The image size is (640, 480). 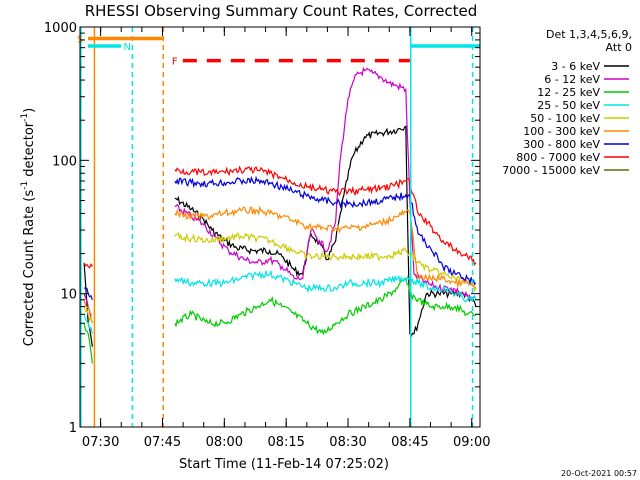 What do you see at coordinates (619, 47) in the screenshot?
I see `legend-header-attenuator: Att 0` at bounding box center [619, 47].